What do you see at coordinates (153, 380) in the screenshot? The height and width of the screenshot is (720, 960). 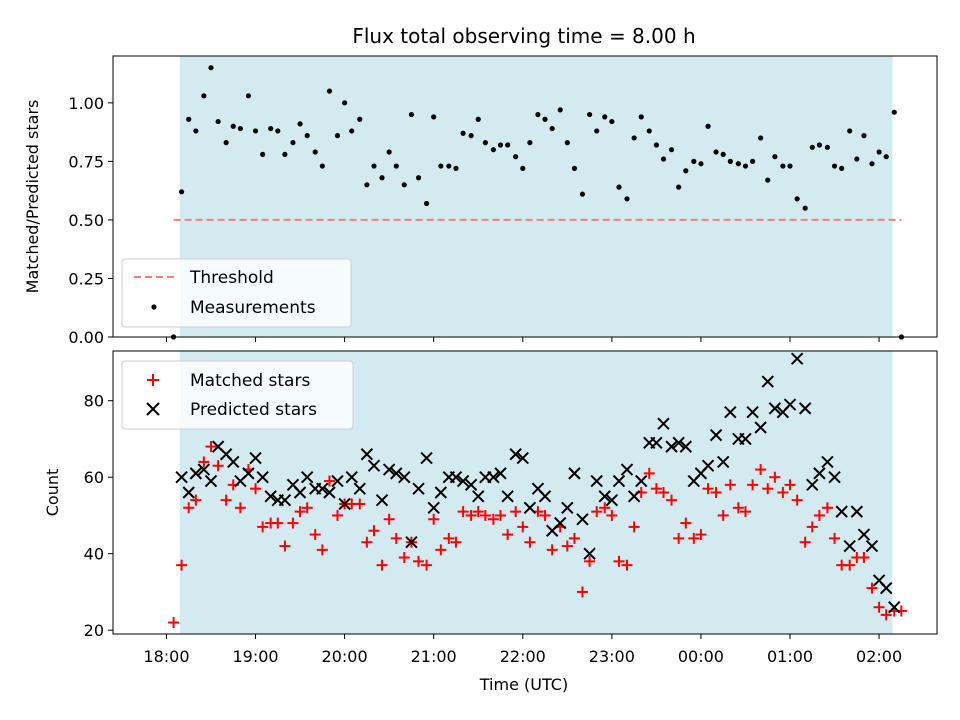 I see `matched-stars-legend-swatch` at bounding box center [153, 380].